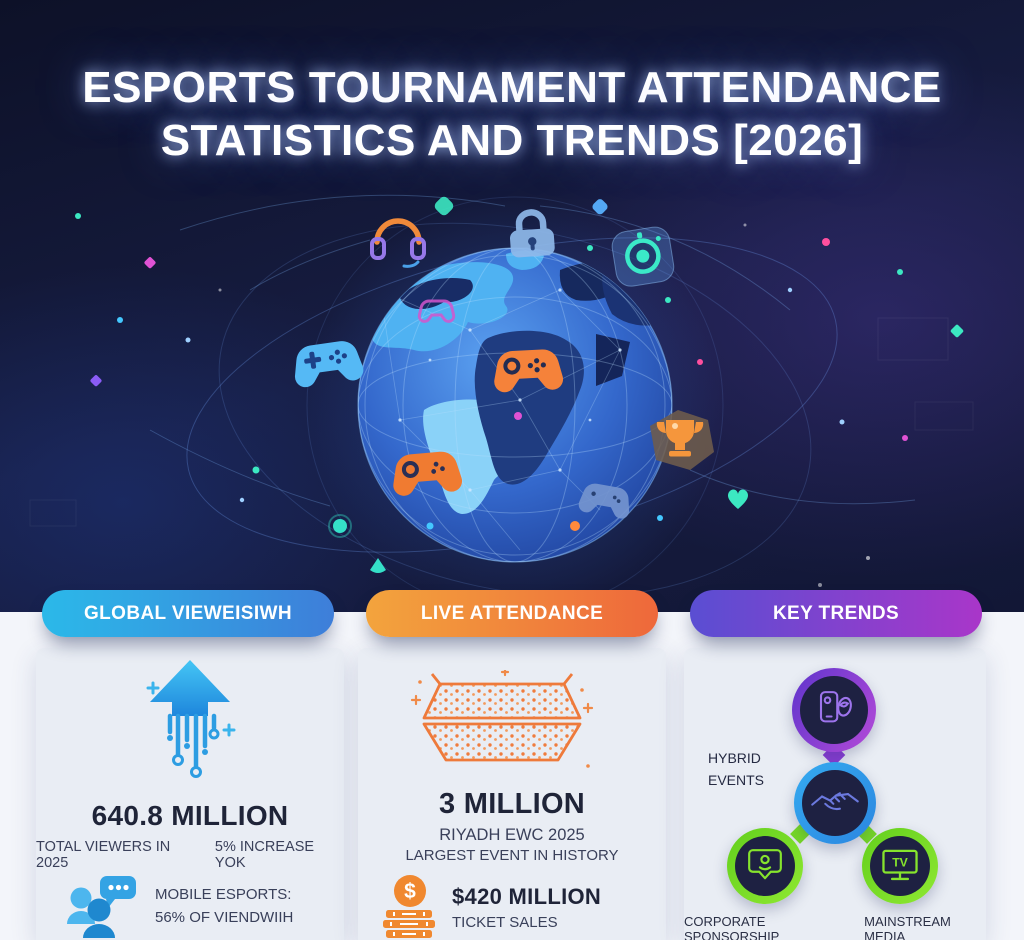 This screenshot has height=940, width=1024. Describe the element at coordinates (103, 855) in the screenshot. I see `caption-total-viewers: TOTAL VIEWERS IN 2025` at that location.